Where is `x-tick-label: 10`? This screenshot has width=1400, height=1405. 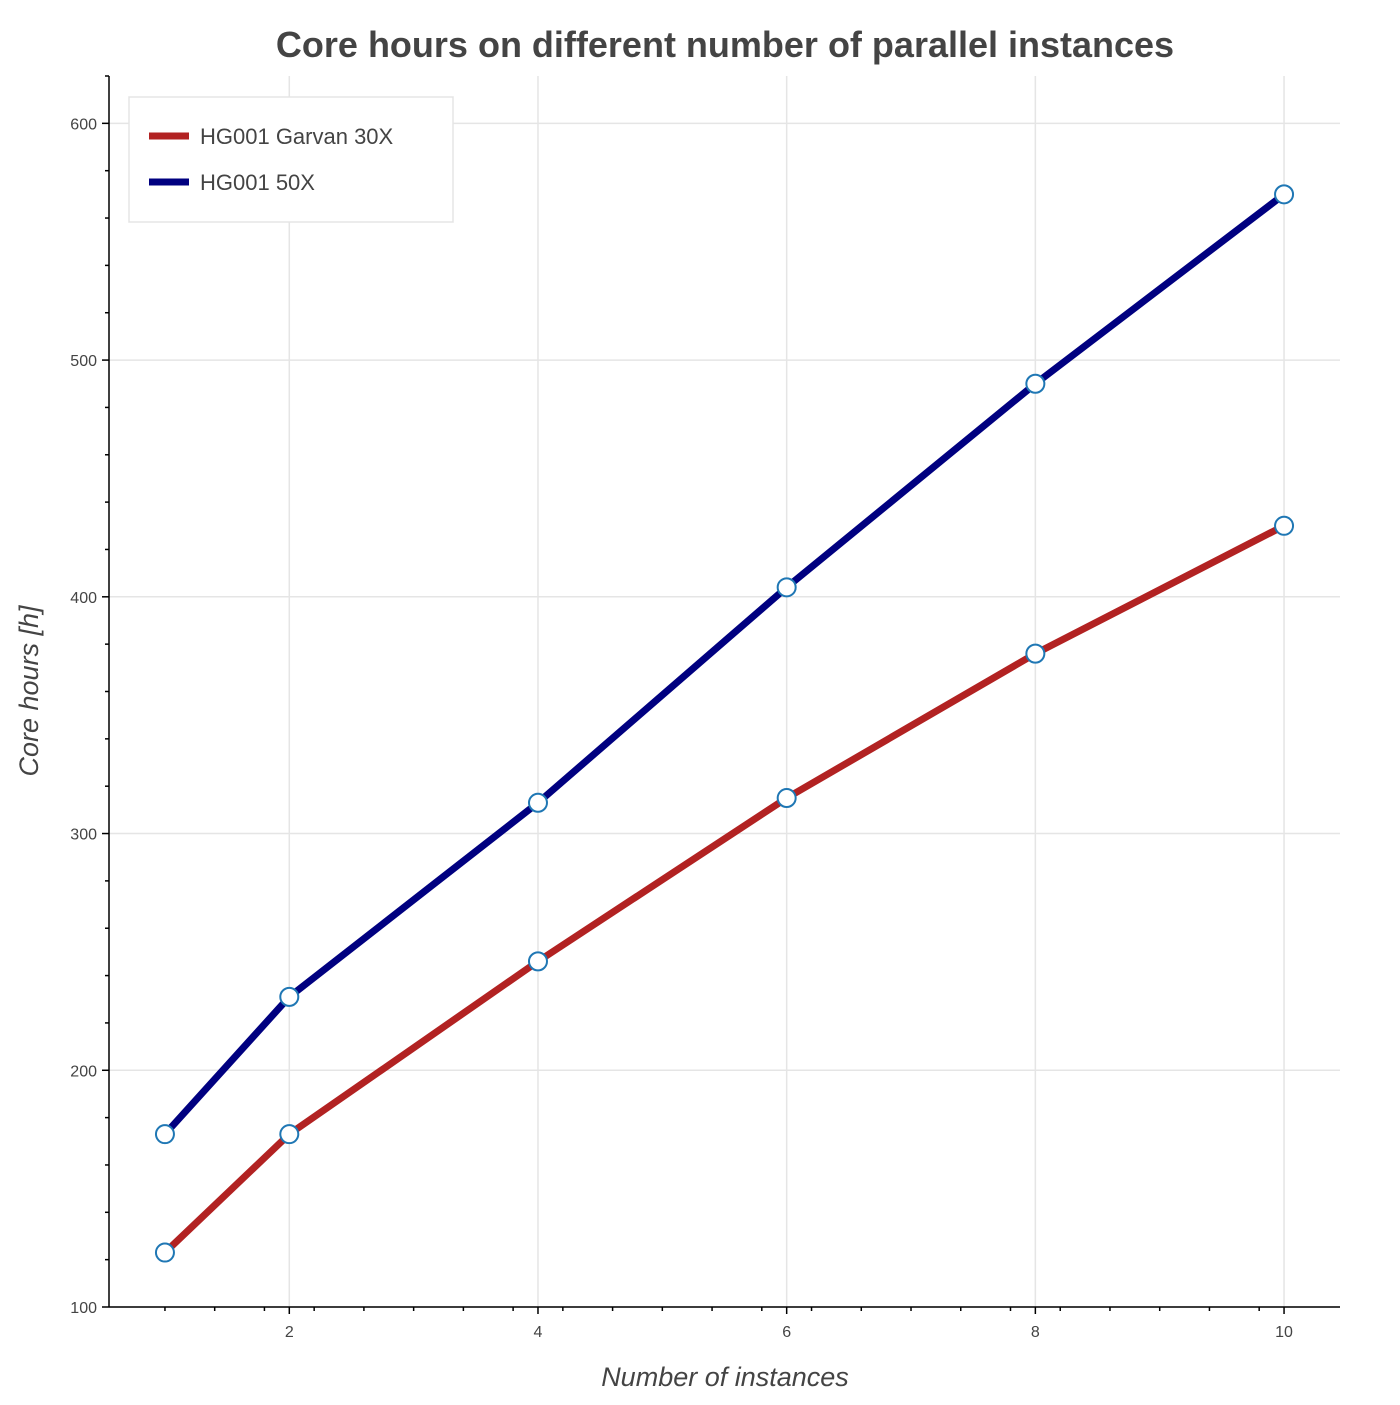 x-tick-label: 10 is located at coordinates (1284, 1332).